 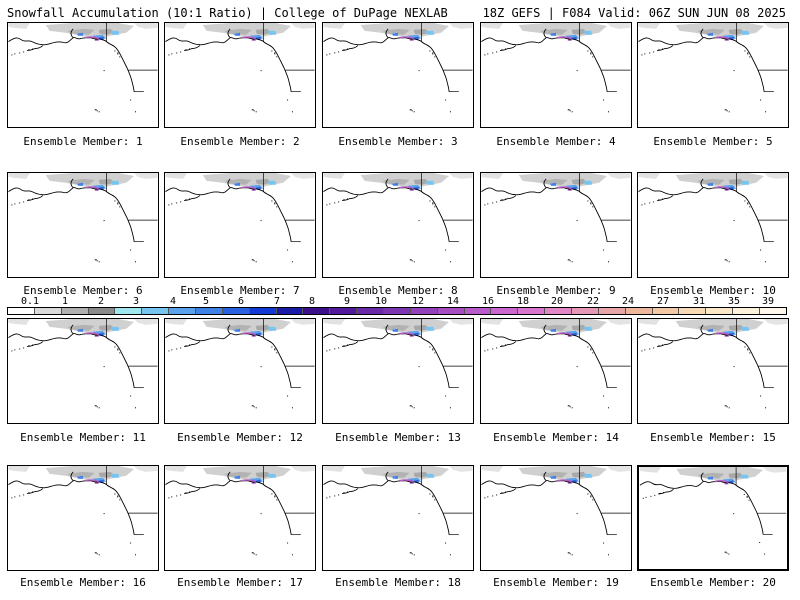 I want to click on colorbar-label: 3, so click(x=136, y=301).